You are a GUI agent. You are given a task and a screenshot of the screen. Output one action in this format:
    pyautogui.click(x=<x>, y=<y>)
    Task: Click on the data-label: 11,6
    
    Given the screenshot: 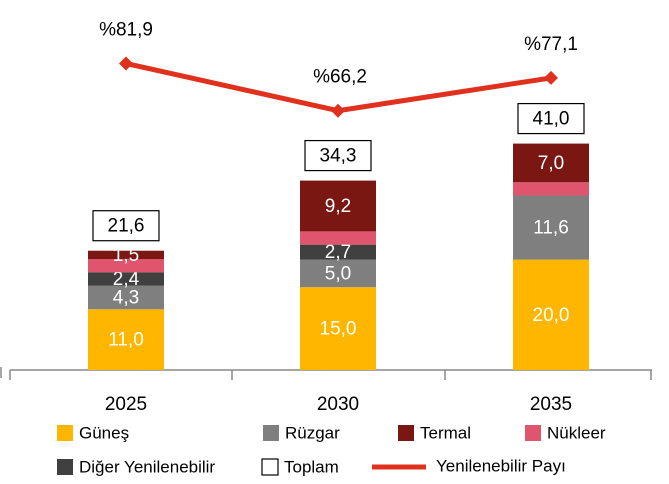 What is the action you would take?
    pyautogui.click(x=551, y=228)
    